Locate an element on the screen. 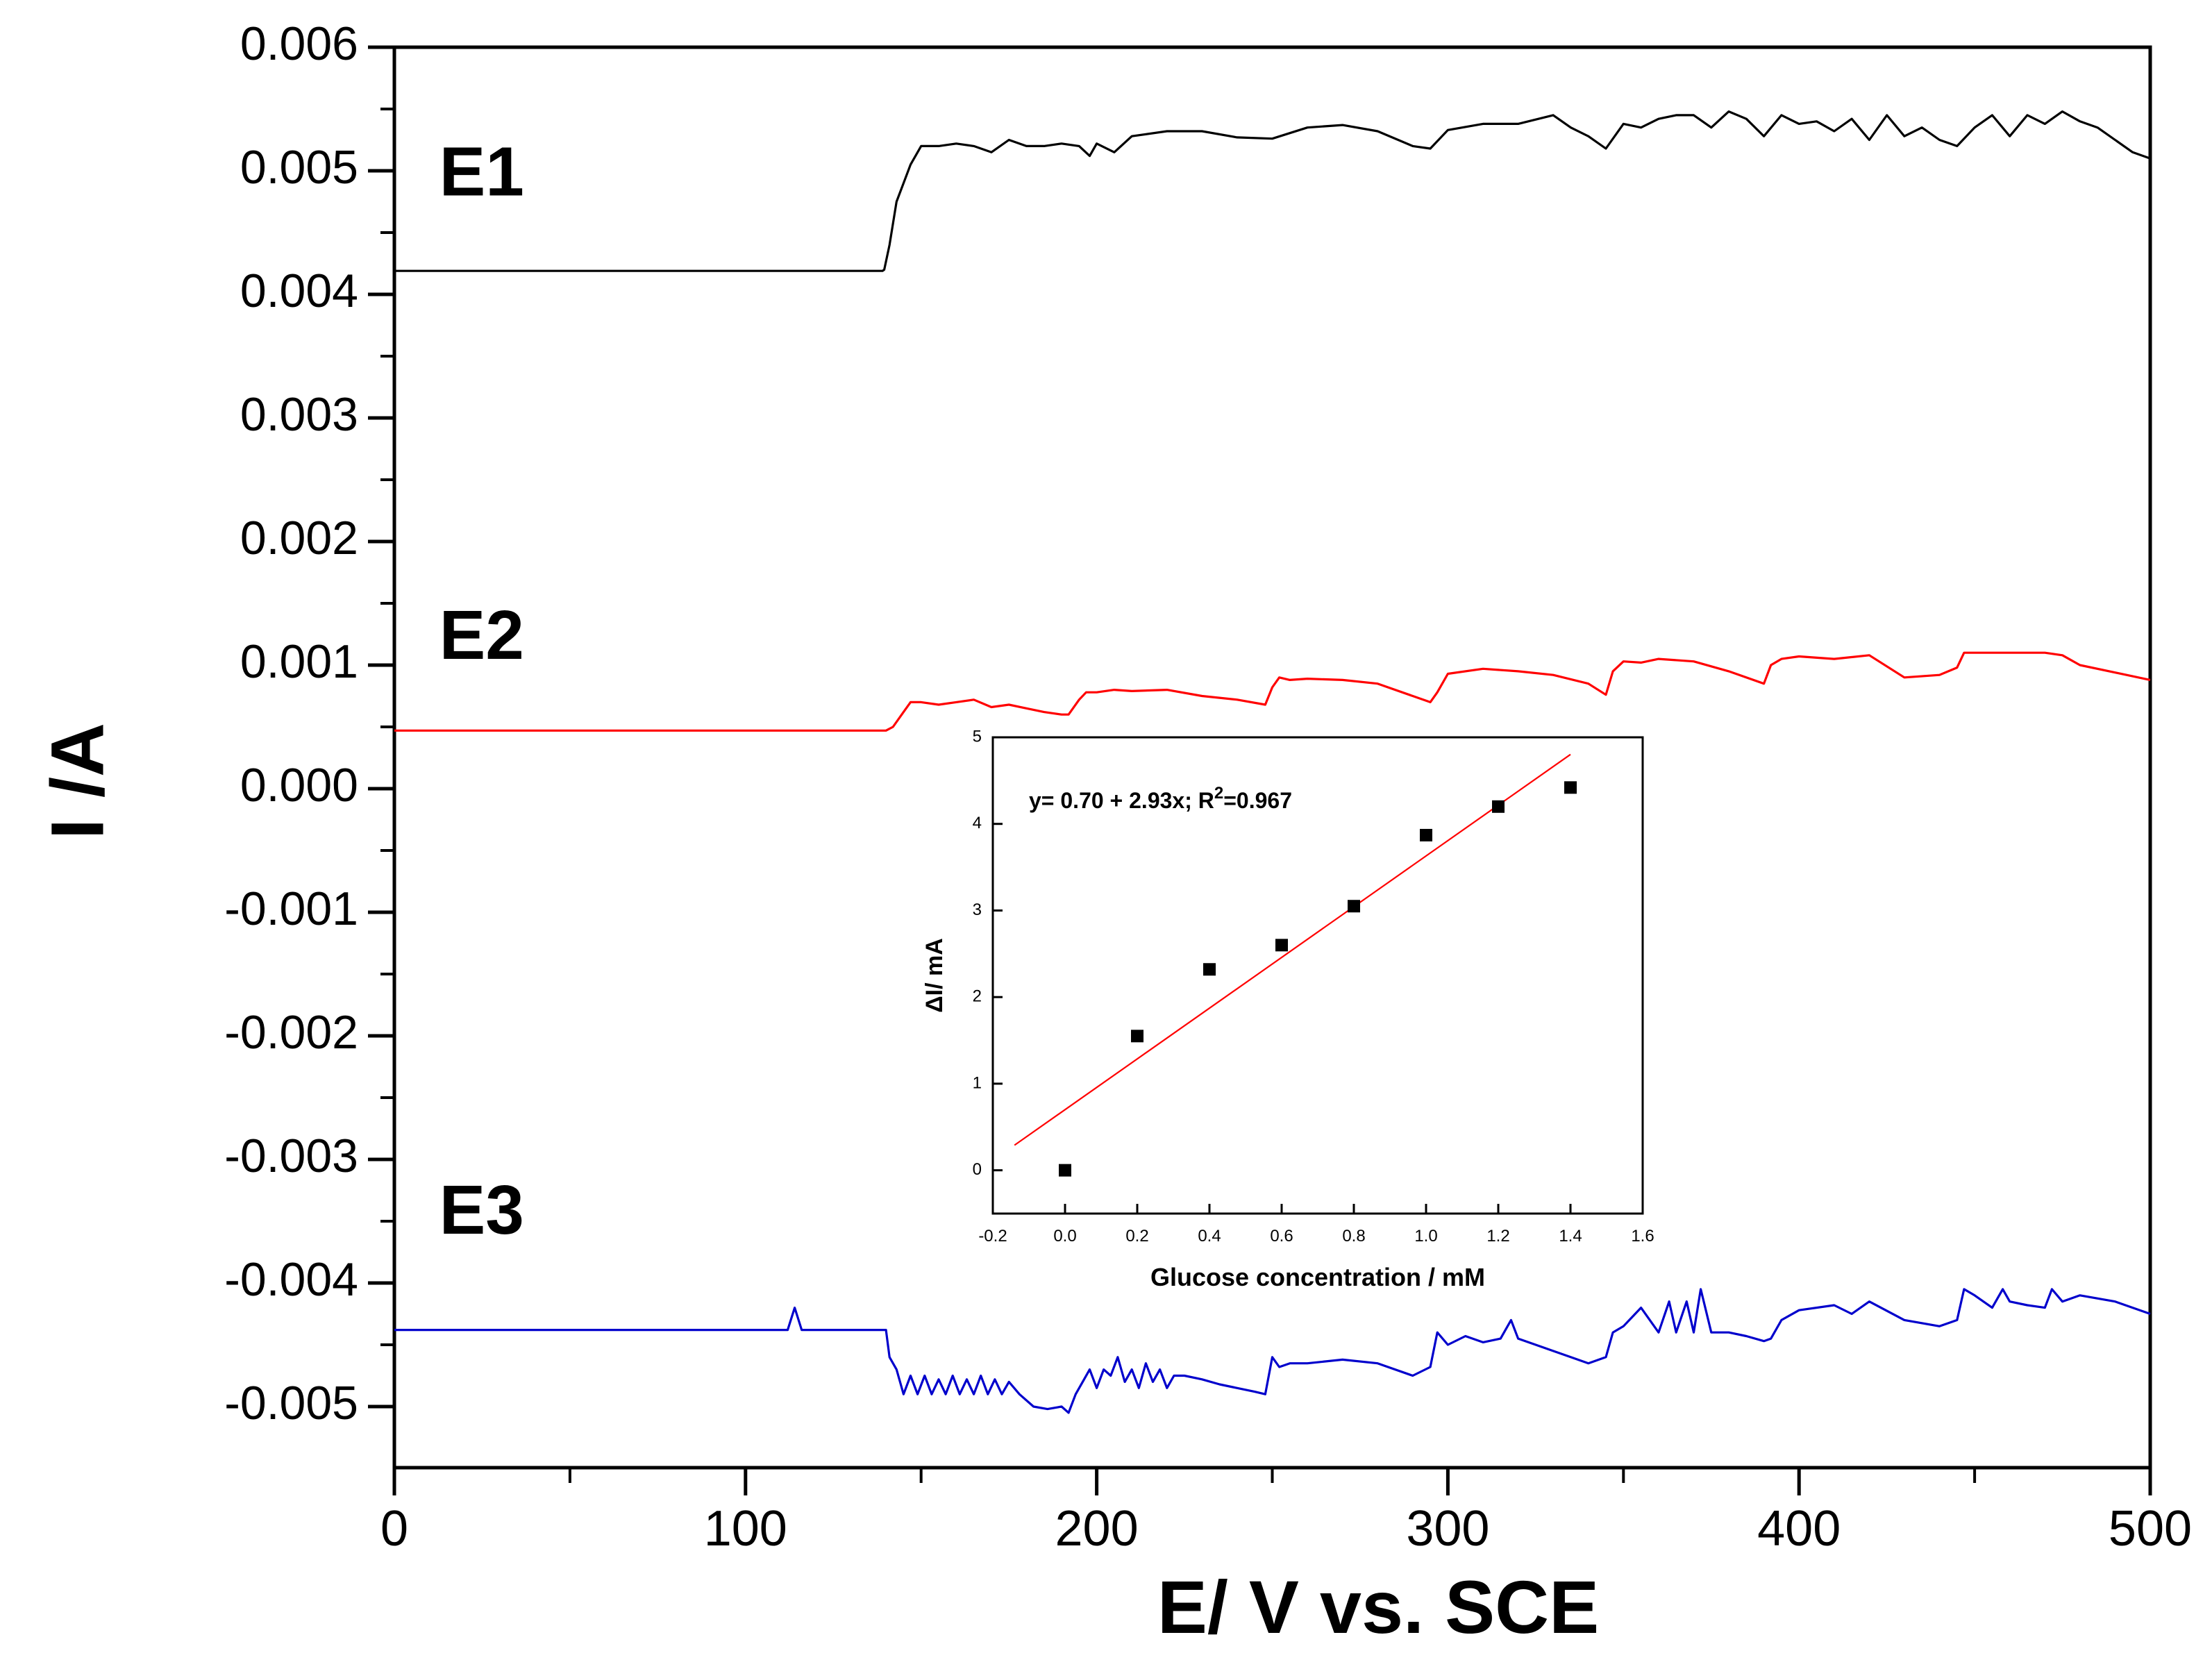 The width and height of the screenshot is (2212, 1669). fit-equation-annotation: y= 0.70 + 2.93x; R2=0.967 is located at coordinates (1160, 798).